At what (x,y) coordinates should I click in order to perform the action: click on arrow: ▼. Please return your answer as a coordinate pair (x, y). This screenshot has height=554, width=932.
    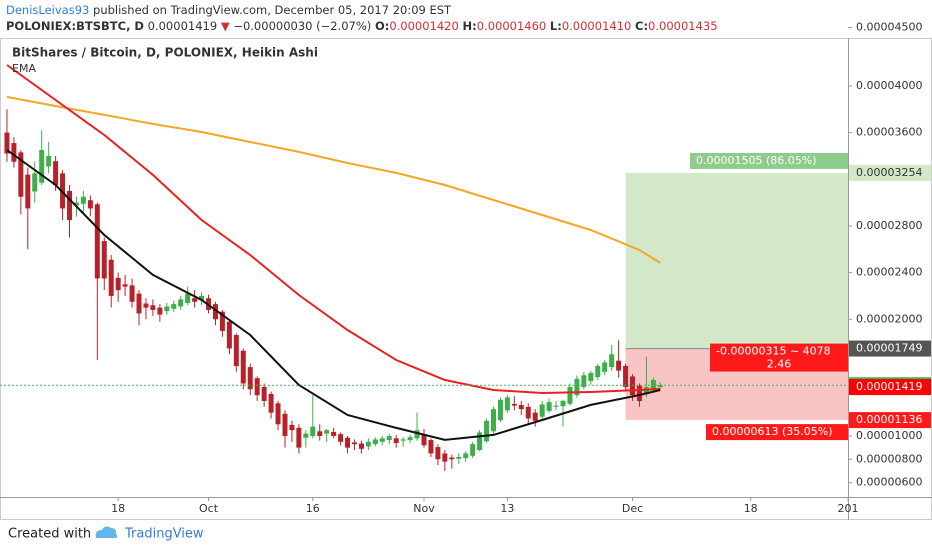
    Looking at the image, I should click on (225, 26).